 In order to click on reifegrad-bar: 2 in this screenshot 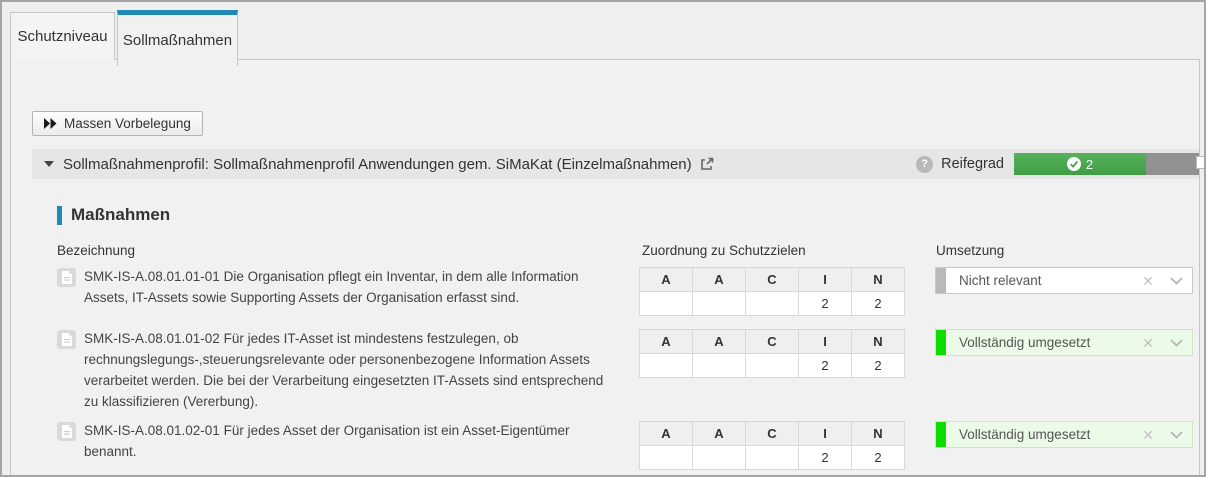, I will do `click(1106, 164)`.